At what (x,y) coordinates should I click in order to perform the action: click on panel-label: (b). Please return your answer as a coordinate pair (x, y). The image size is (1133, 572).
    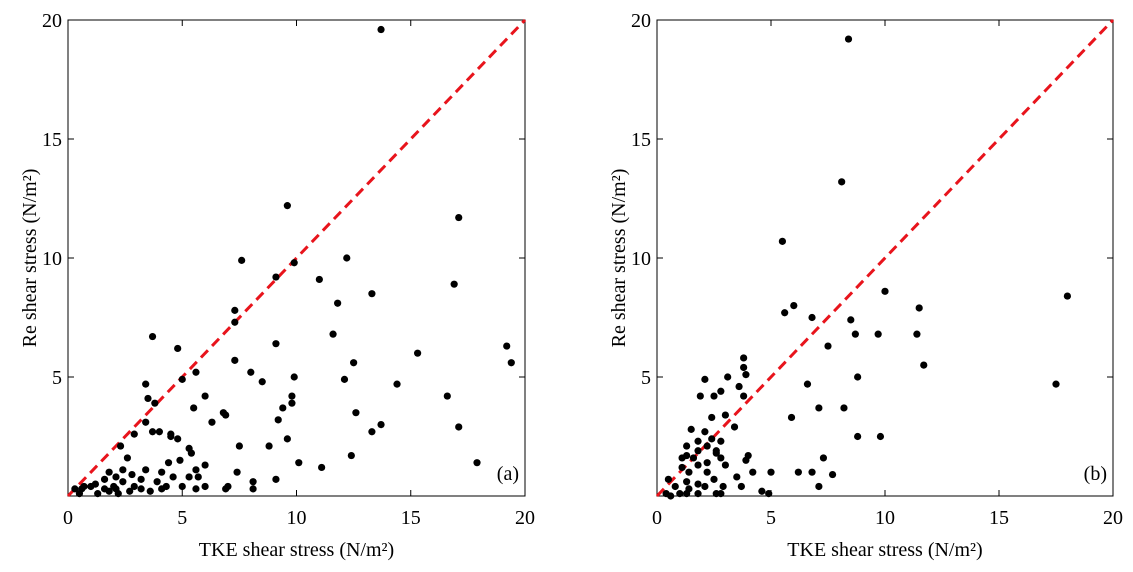
    Looking at the image, I should click on (1095, 474).